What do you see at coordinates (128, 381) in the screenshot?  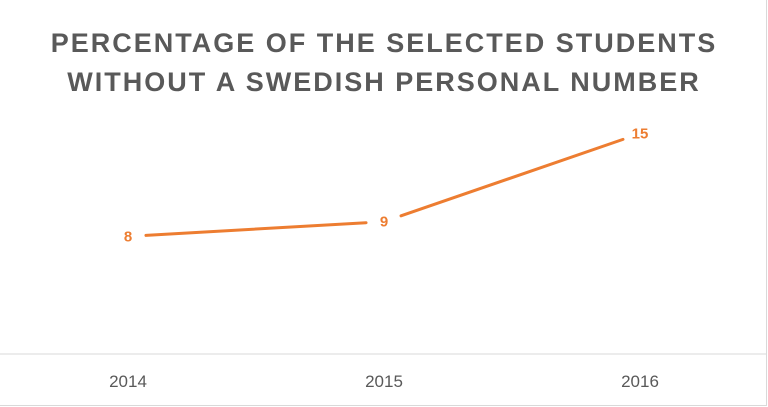 I see `x-tick-label: 2014` at bounding box center [128, 381].